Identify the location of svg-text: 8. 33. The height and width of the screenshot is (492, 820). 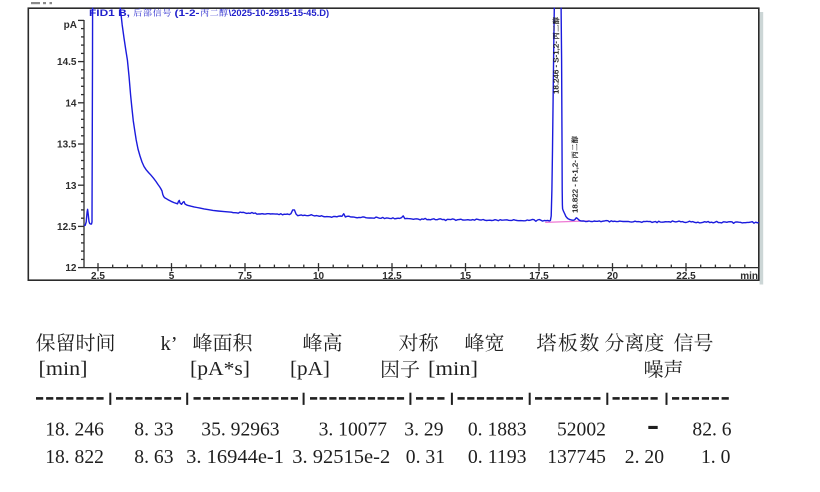
(153, 429).